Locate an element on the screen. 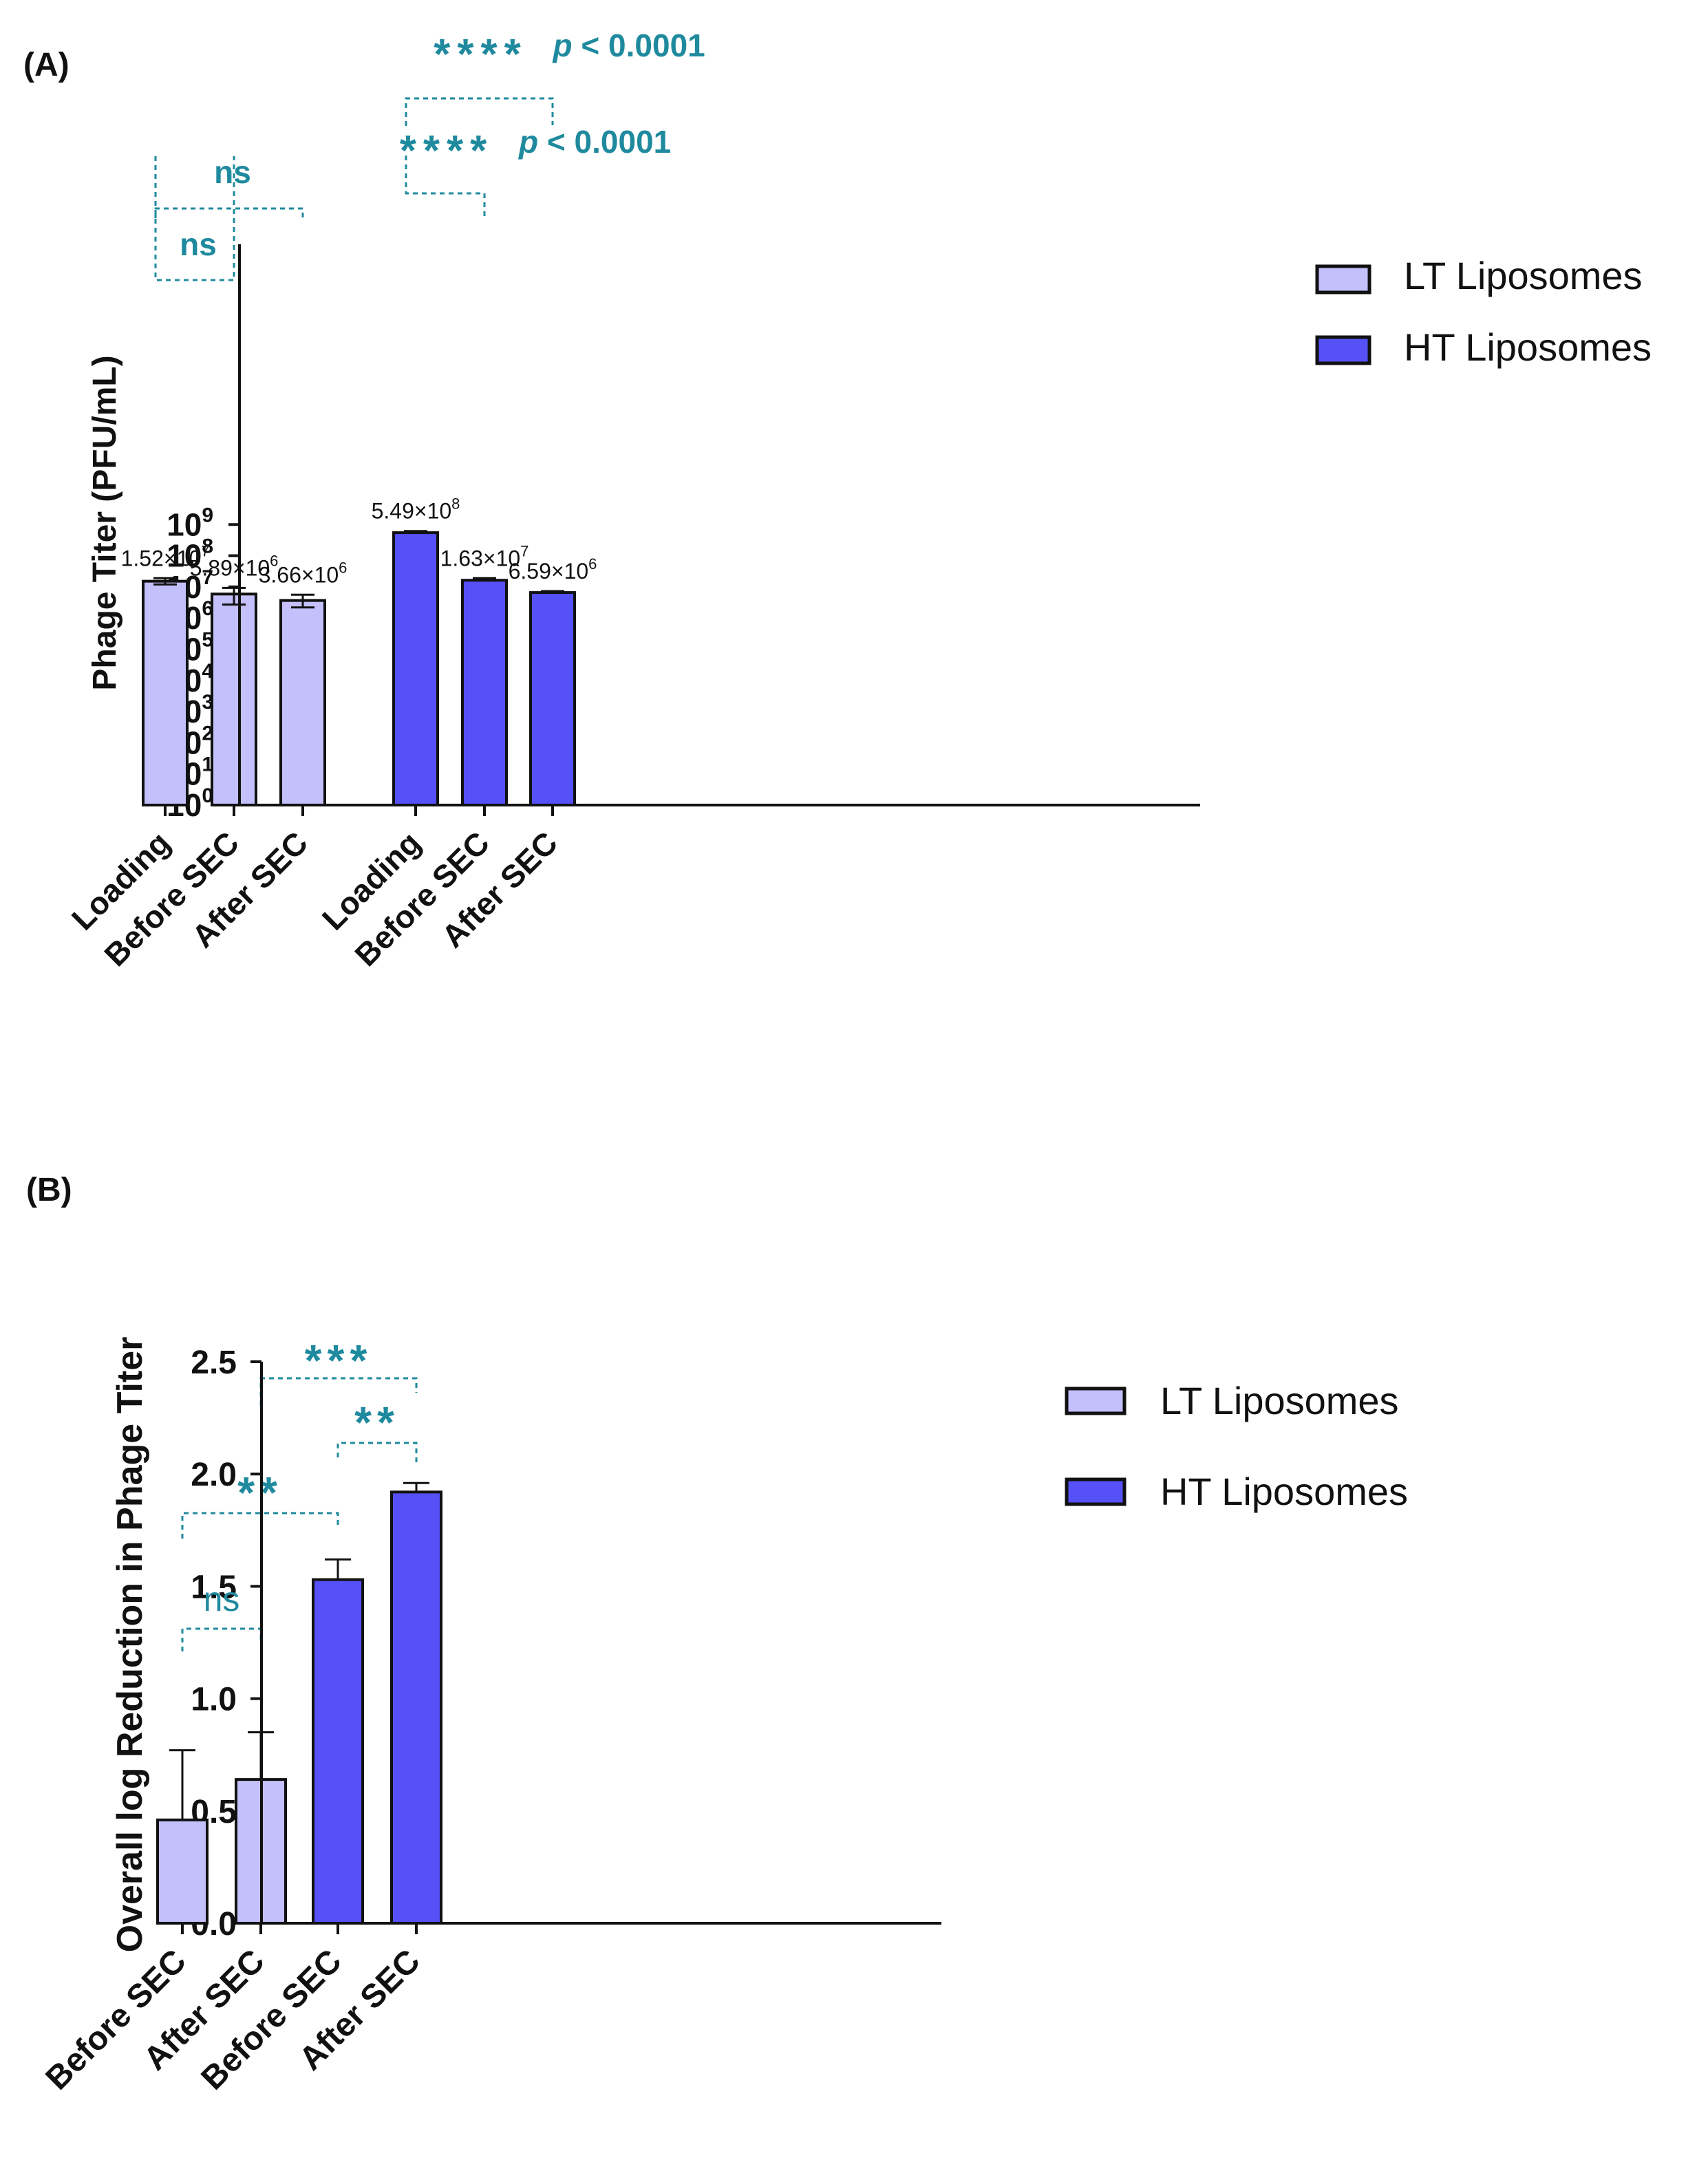  y-tick-exponent: 9 is located at coordinates (207, 515).